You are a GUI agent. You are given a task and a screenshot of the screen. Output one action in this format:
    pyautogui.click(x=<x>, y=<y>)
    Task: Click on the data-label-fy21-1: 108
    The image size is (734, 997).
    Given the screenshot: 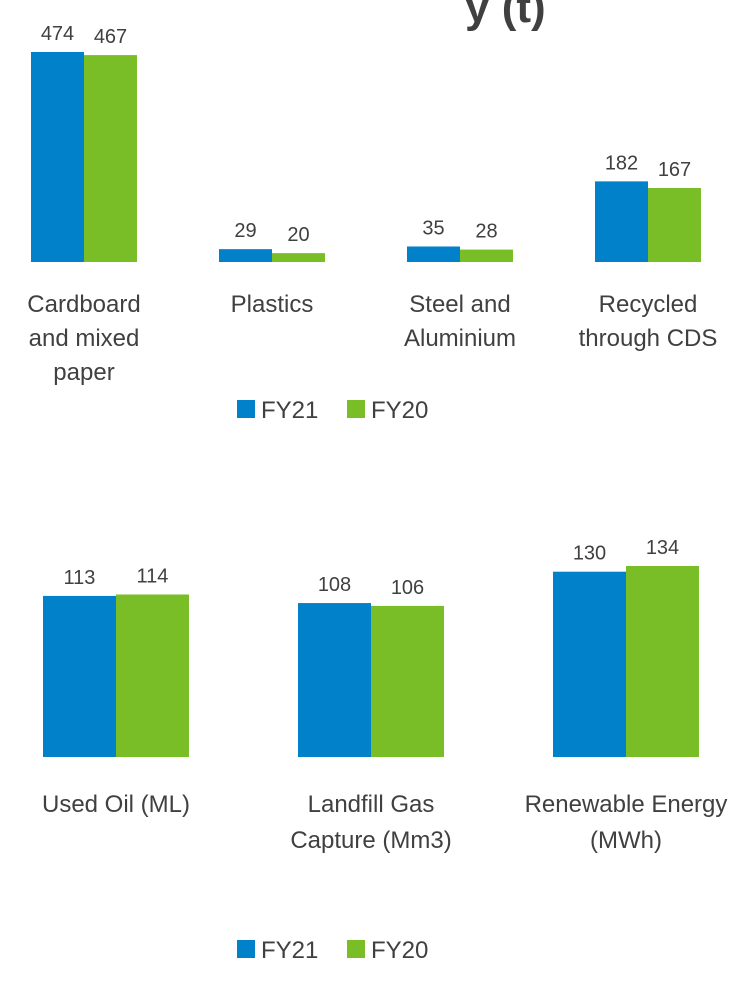 What is the action you would take?
    pyautogui.click(x=334, y=585)
    